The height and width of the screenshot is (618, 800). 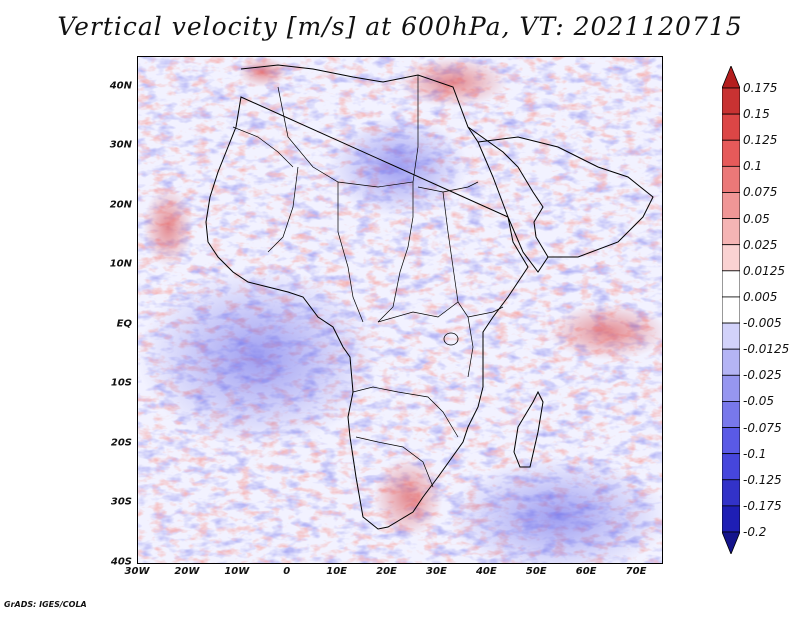 I want to click on lat-tick-label: 40N, so click(x=120, y=86).